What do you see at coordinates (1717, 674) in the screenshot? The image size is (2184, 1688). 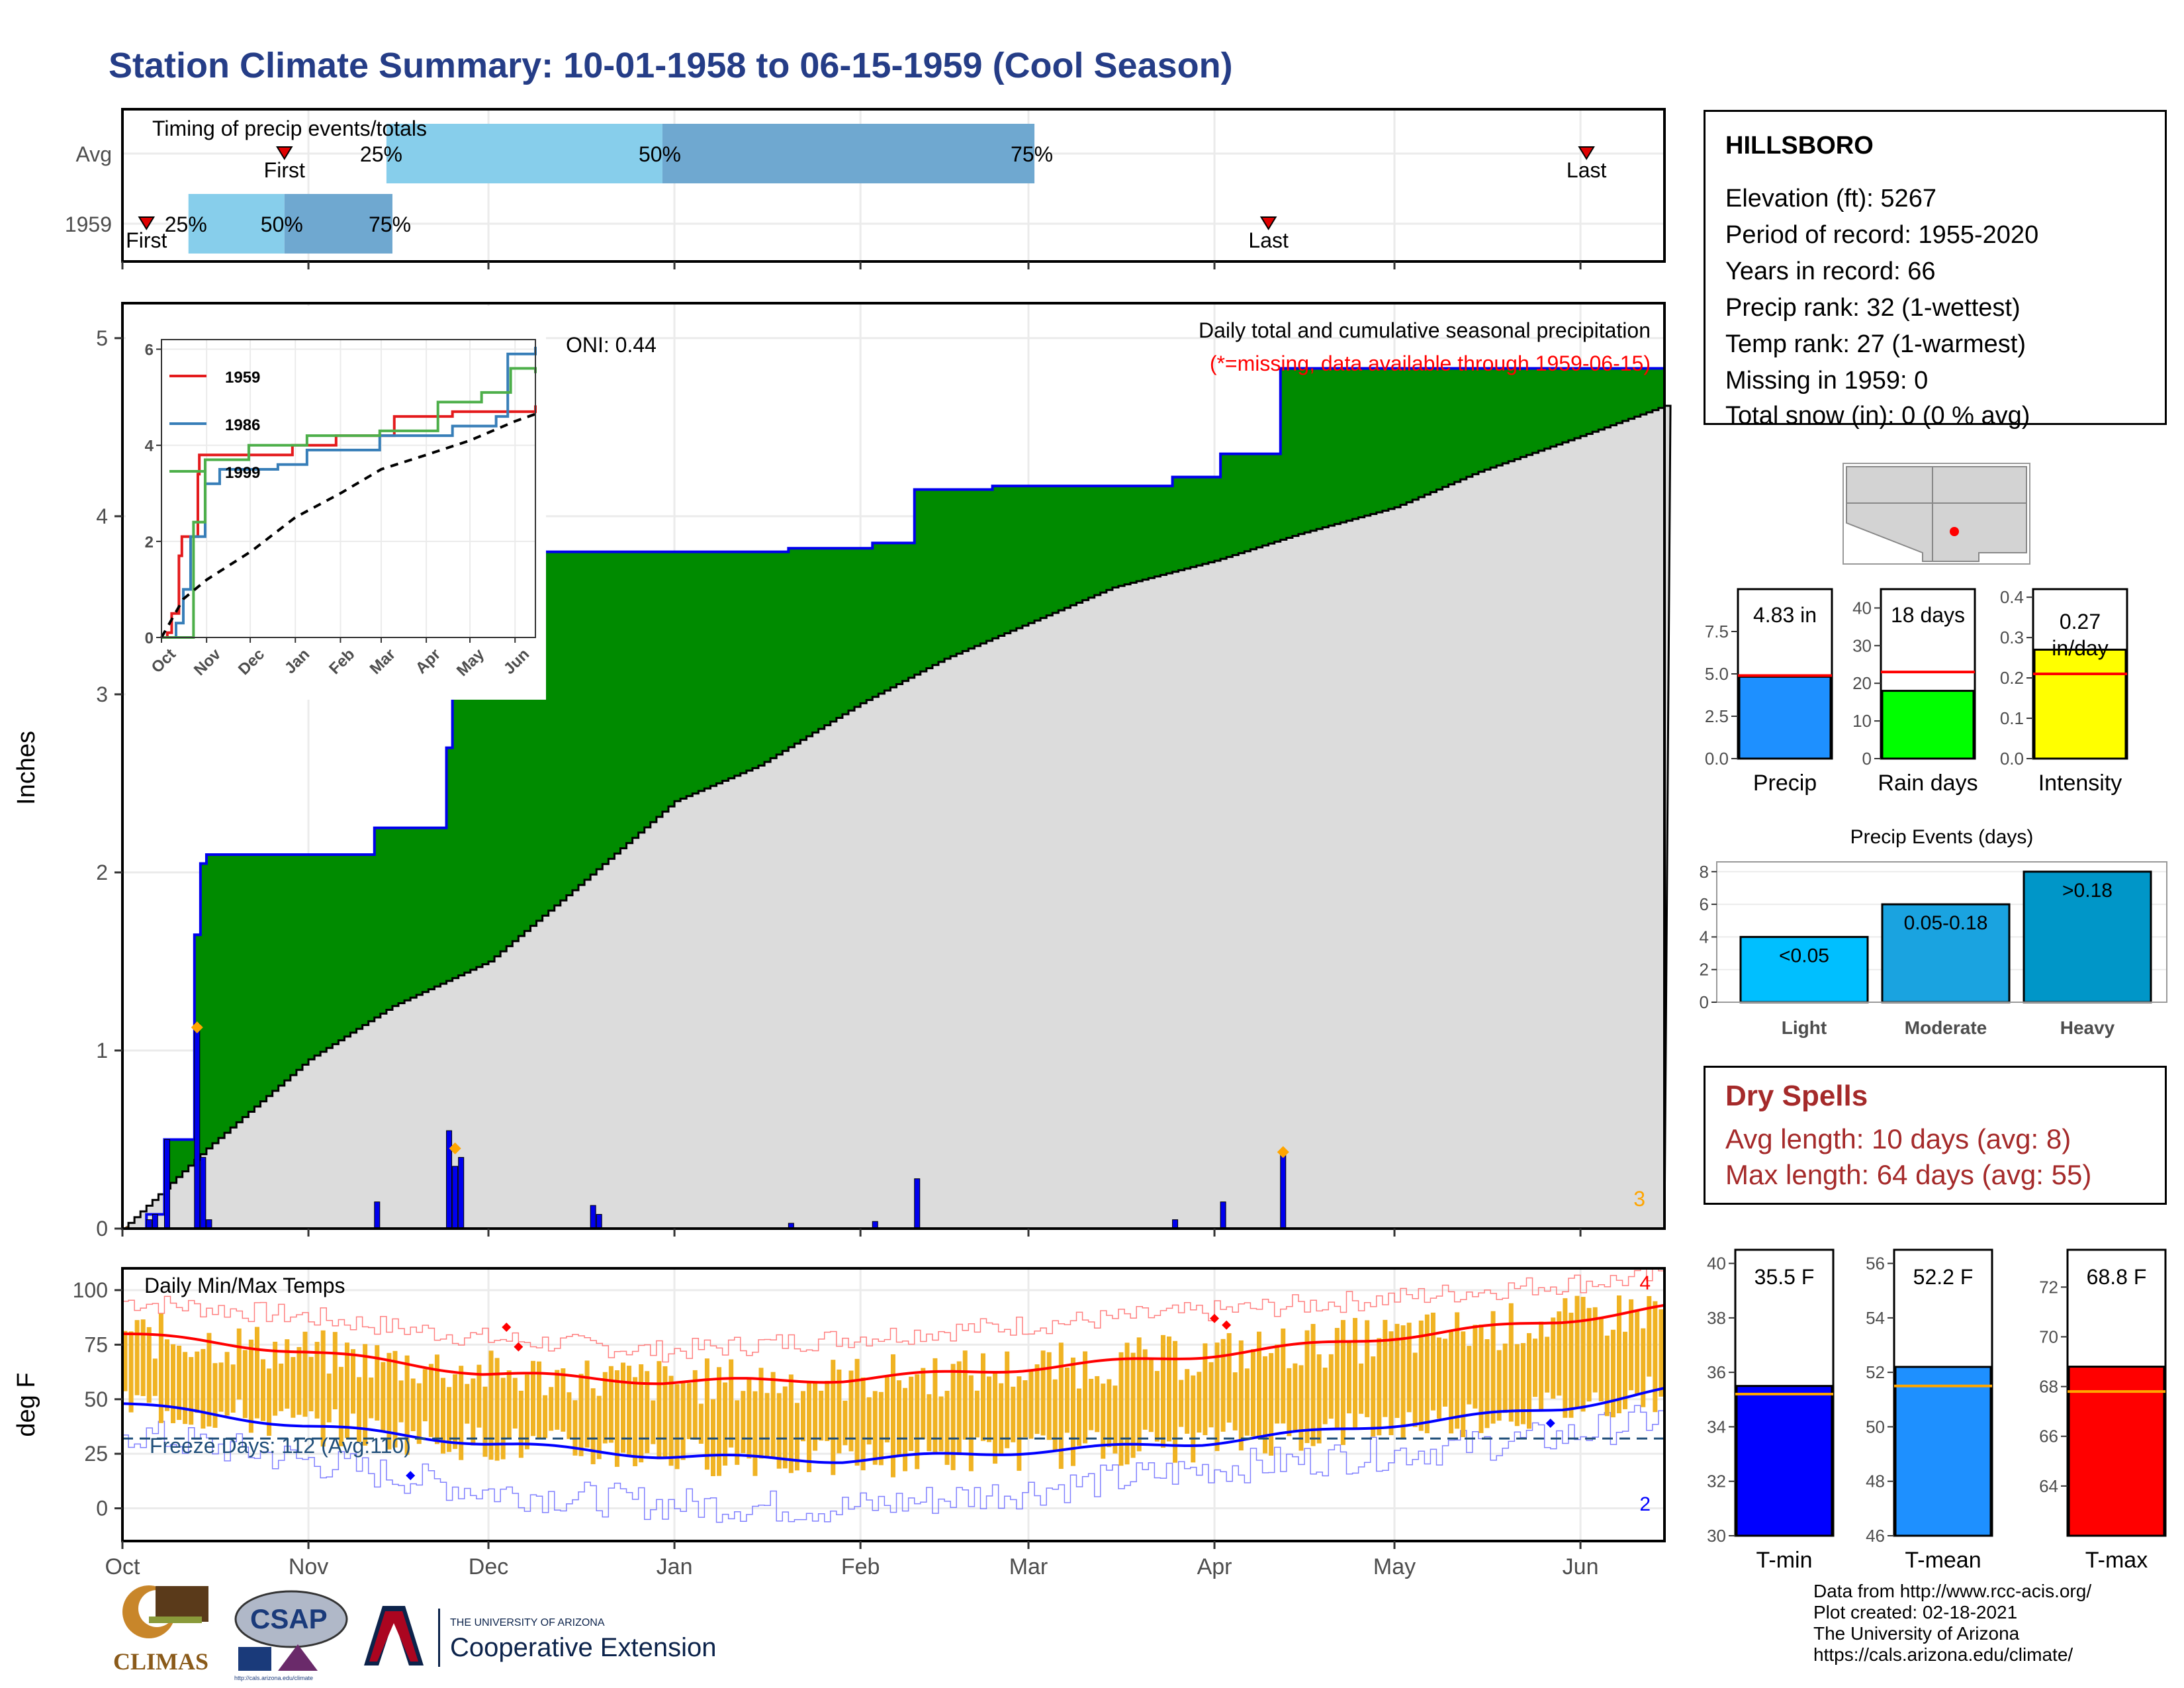 I see `totals-0-y-tick-label: 5.0` at bounding box center [1717, 674].